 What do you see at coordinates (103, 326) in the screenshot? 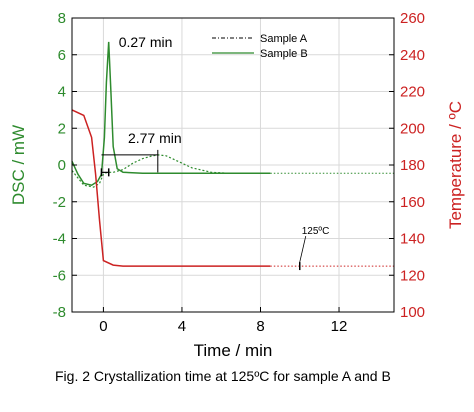
I see `x-tick-label: 0` at bounding box center [103, 326].